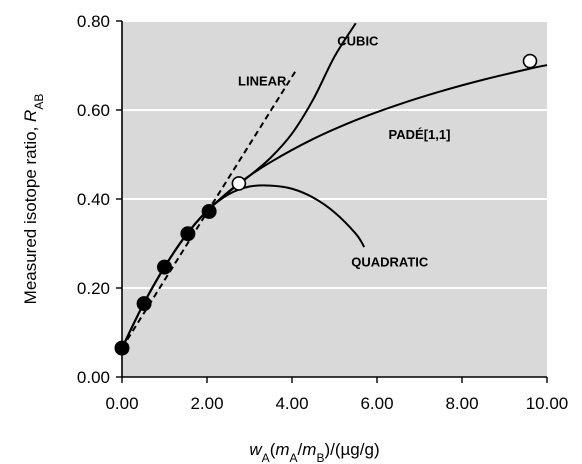 This screenshot has width=582, height=464. What do you see at coordinates (93, 199) in the screenshot?
I see `y-tick-label: 0.40` at bounding box center [93, 199].